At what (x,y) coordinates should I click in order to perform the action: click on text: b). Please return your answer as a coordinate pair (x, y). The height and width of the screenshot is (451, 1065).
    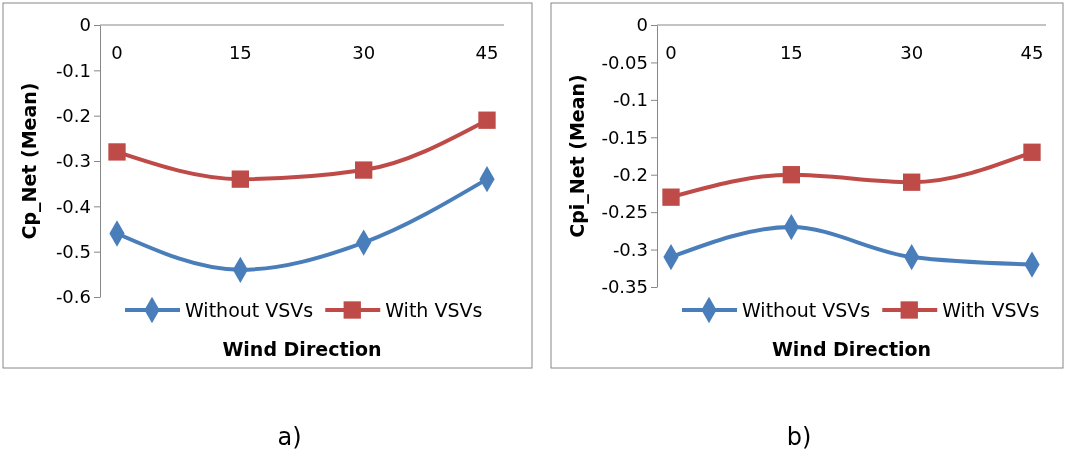
    Looking at the image, I should click on (799, 437).